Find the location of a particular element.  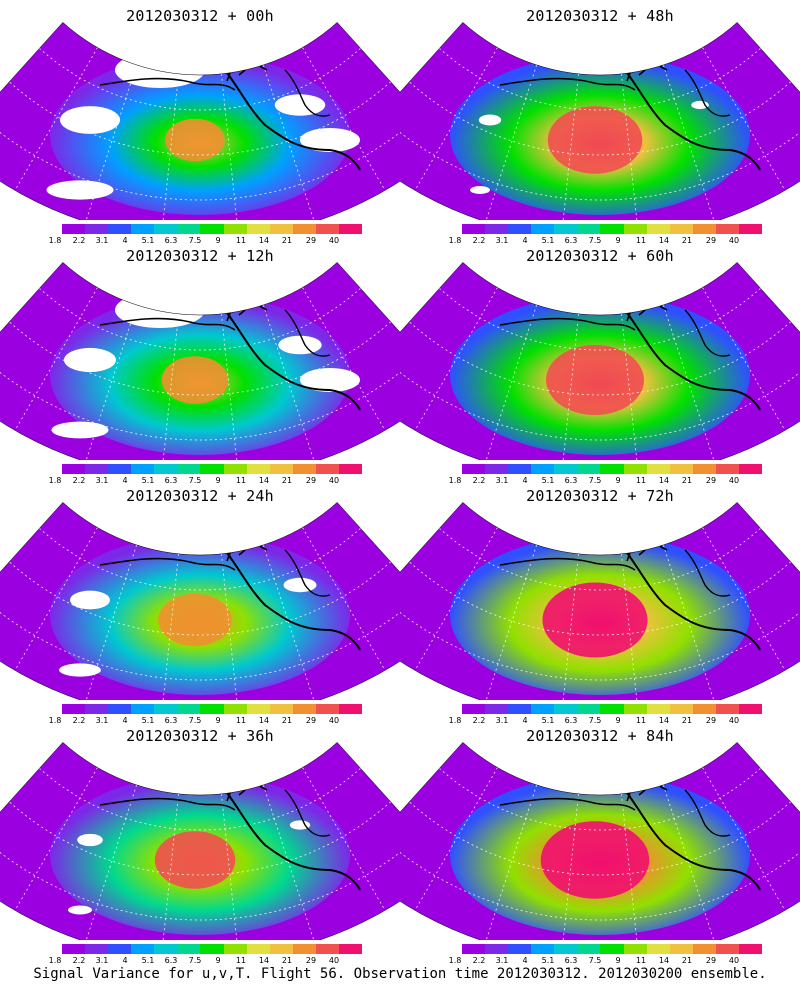

colorbar-tick-label: 29 is located at coordinates (711, 240).